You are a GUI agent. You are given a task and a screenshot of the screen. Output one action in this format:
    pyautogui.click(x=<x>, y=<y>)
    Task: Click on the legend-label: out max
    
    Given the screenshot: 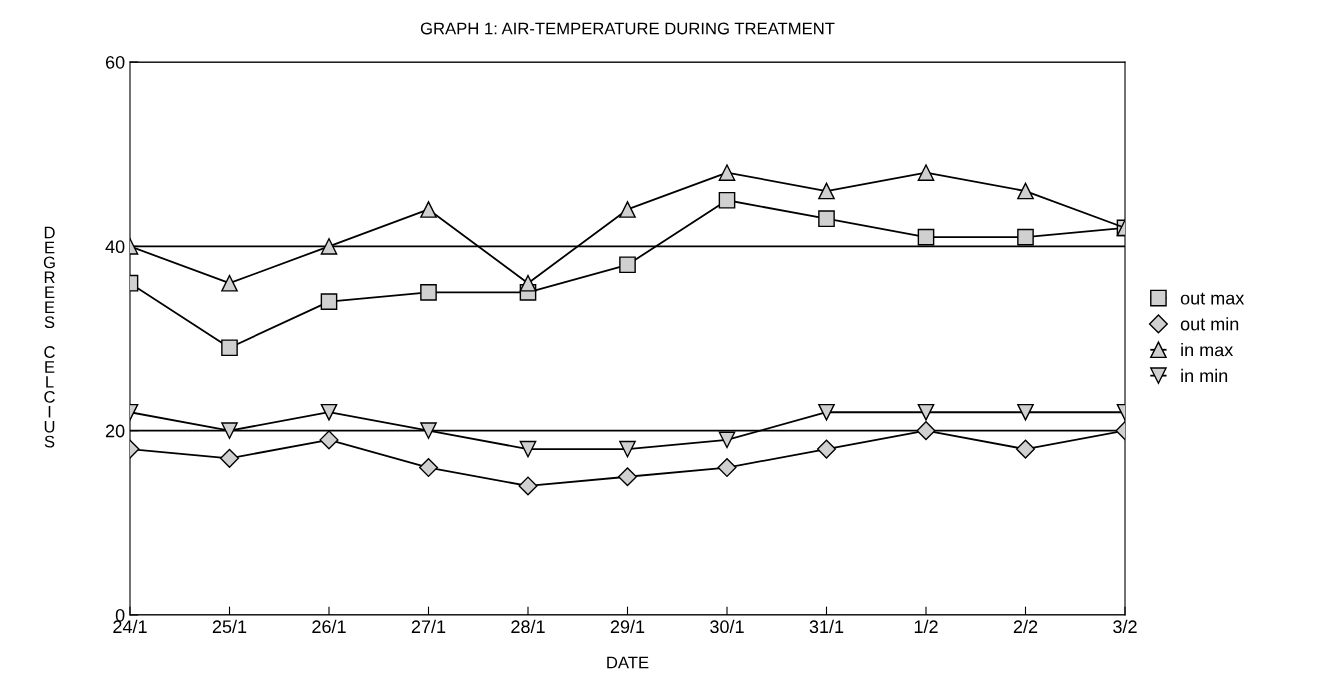 What is the action you would take?
    pyautogui.click(x=1212, y=298)
    